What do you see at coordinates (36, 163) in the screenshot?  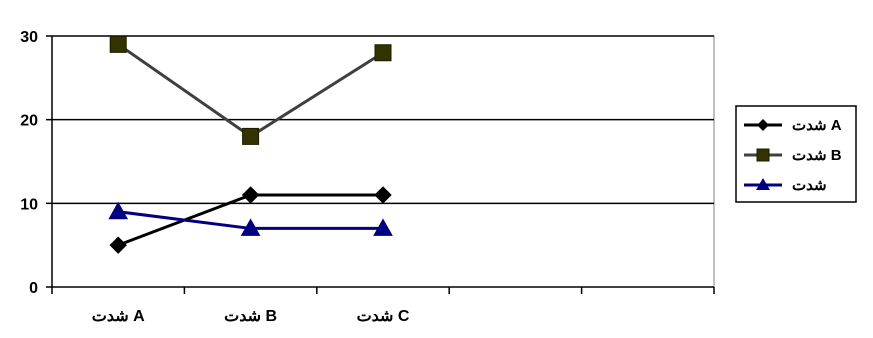 I see `y-axis: 0 10 20 30` at bounding box center [36, 163].